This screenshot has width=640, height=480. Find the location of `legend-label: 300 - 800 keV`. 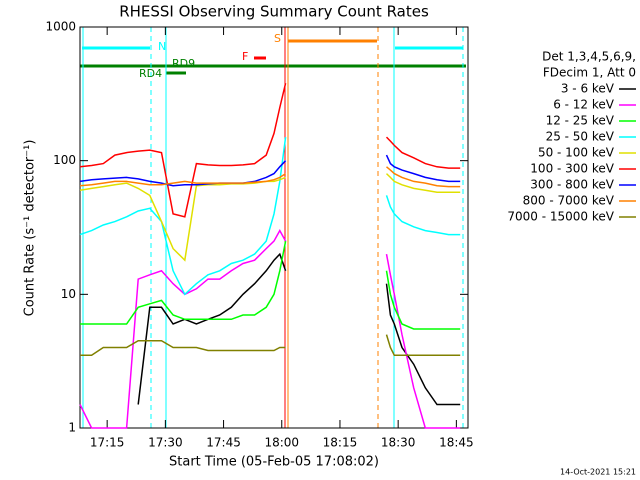

legend-label: 300 - 800 keV is located at coordinates (572, 185).